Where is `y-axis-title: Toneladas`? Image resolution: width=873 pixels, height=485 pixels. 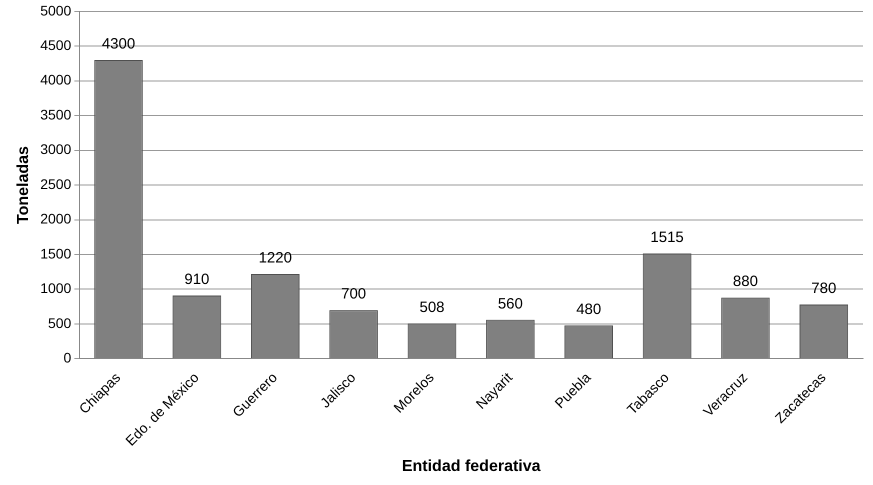
y-axis-title: Toneladas is located at coordinates (23, 185).